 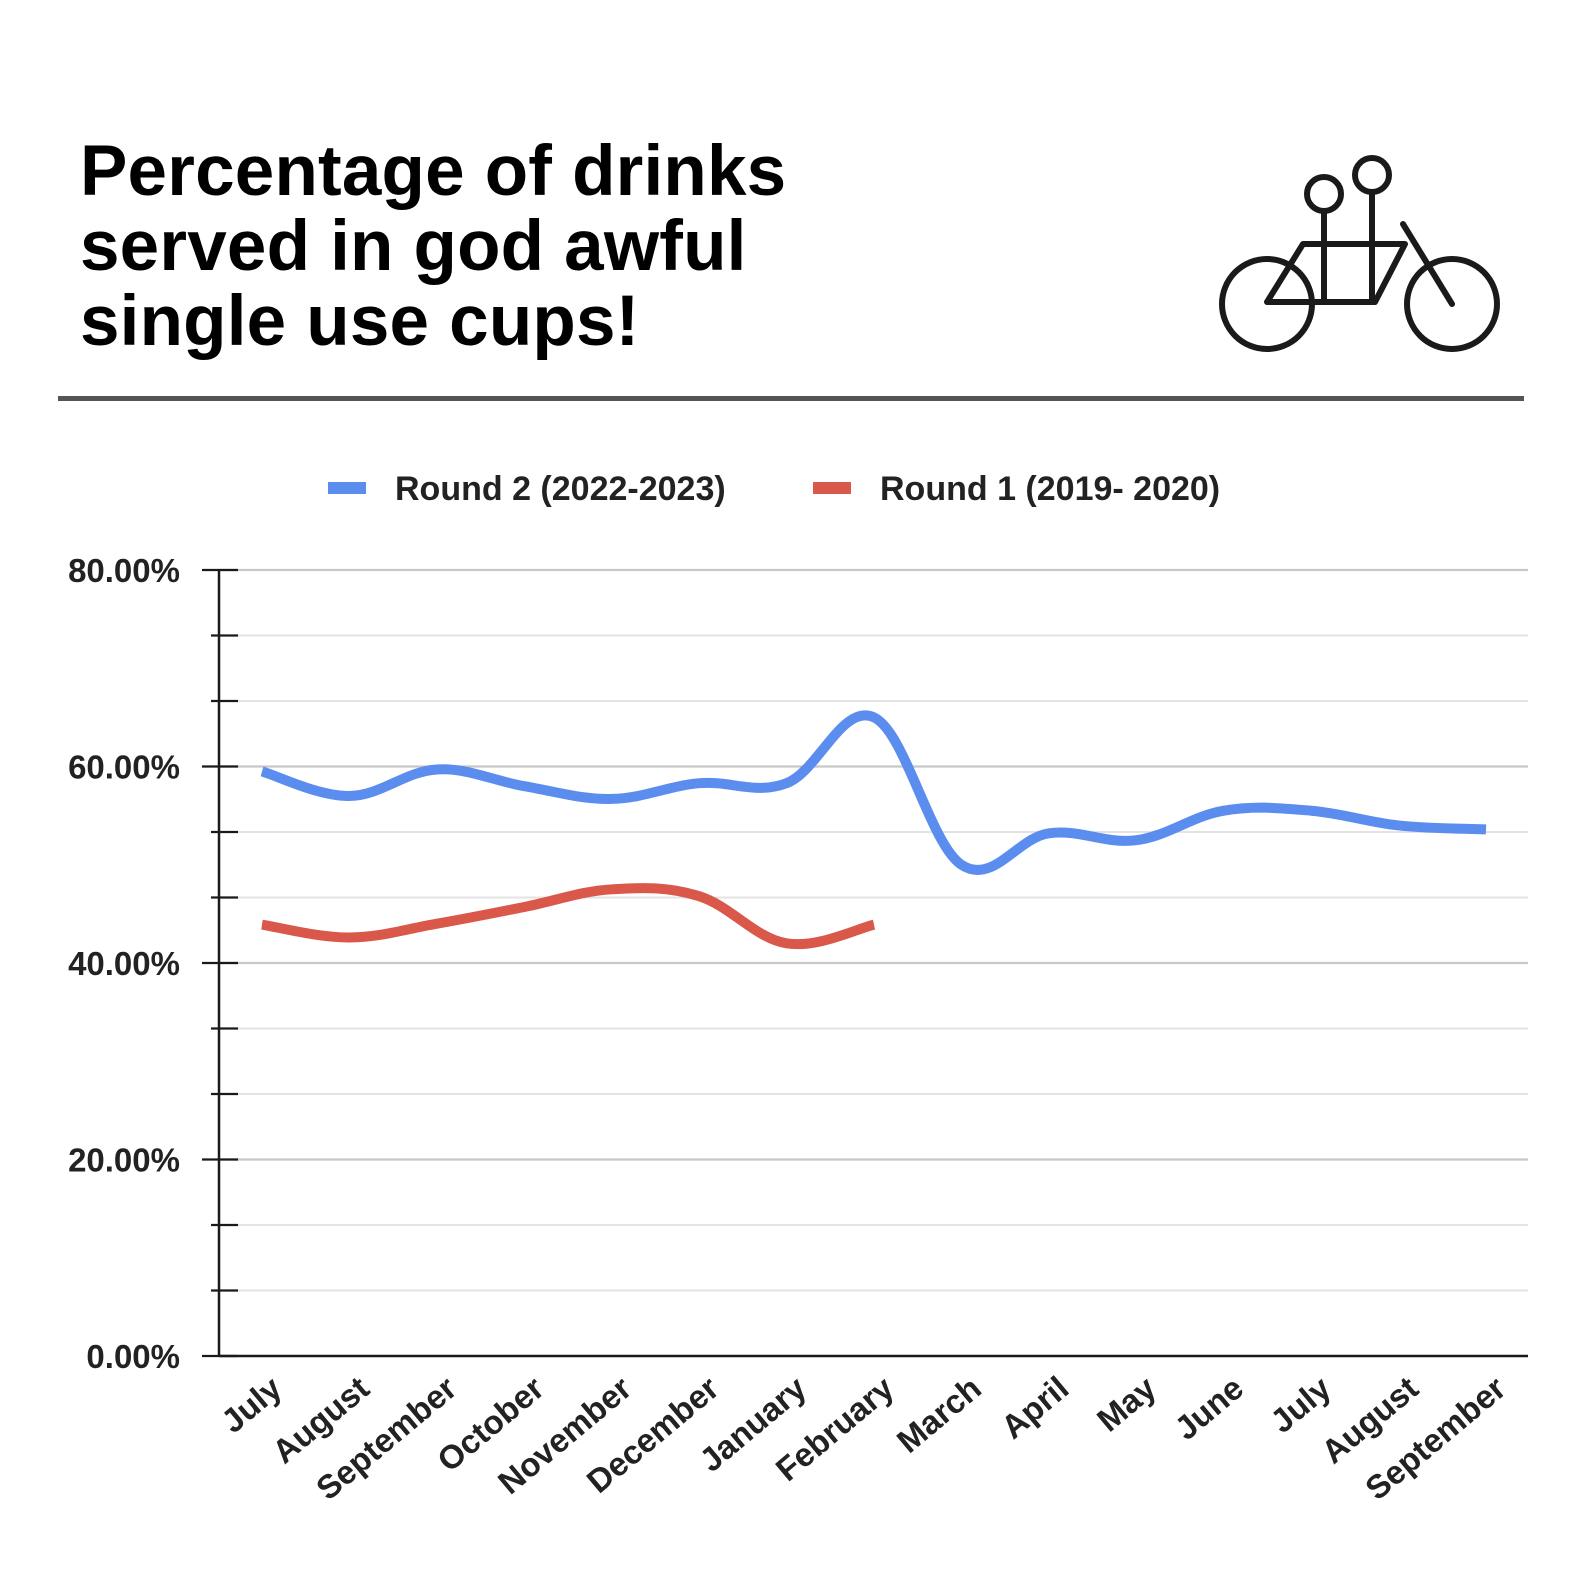 What do you see at coordinates (124, 1160) in the screenshot?
I see `y-tick-label: 20.00%` at bounding box center [124, 1160].